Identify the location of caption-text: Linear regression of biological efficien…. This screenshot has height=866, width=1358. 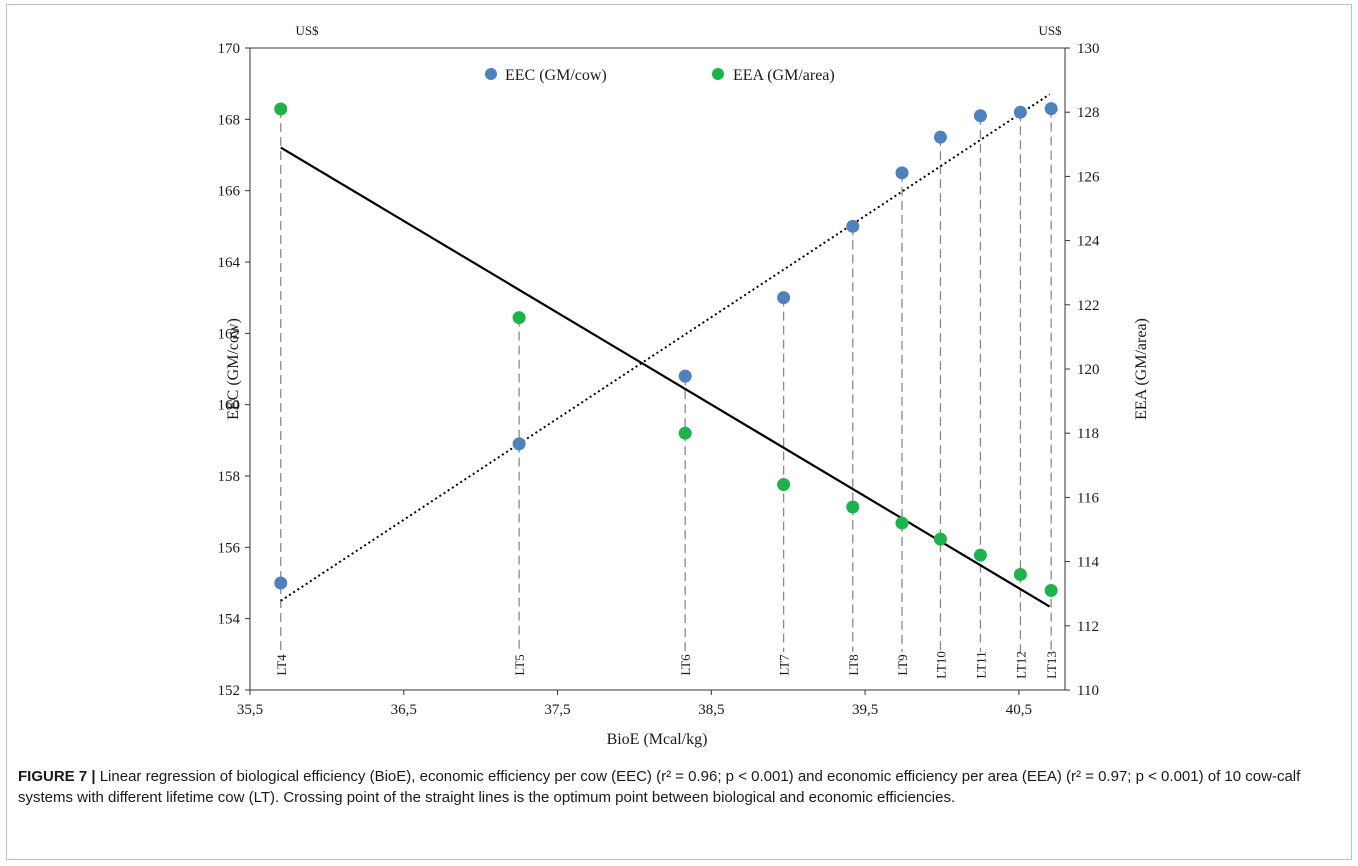
(659, 787).